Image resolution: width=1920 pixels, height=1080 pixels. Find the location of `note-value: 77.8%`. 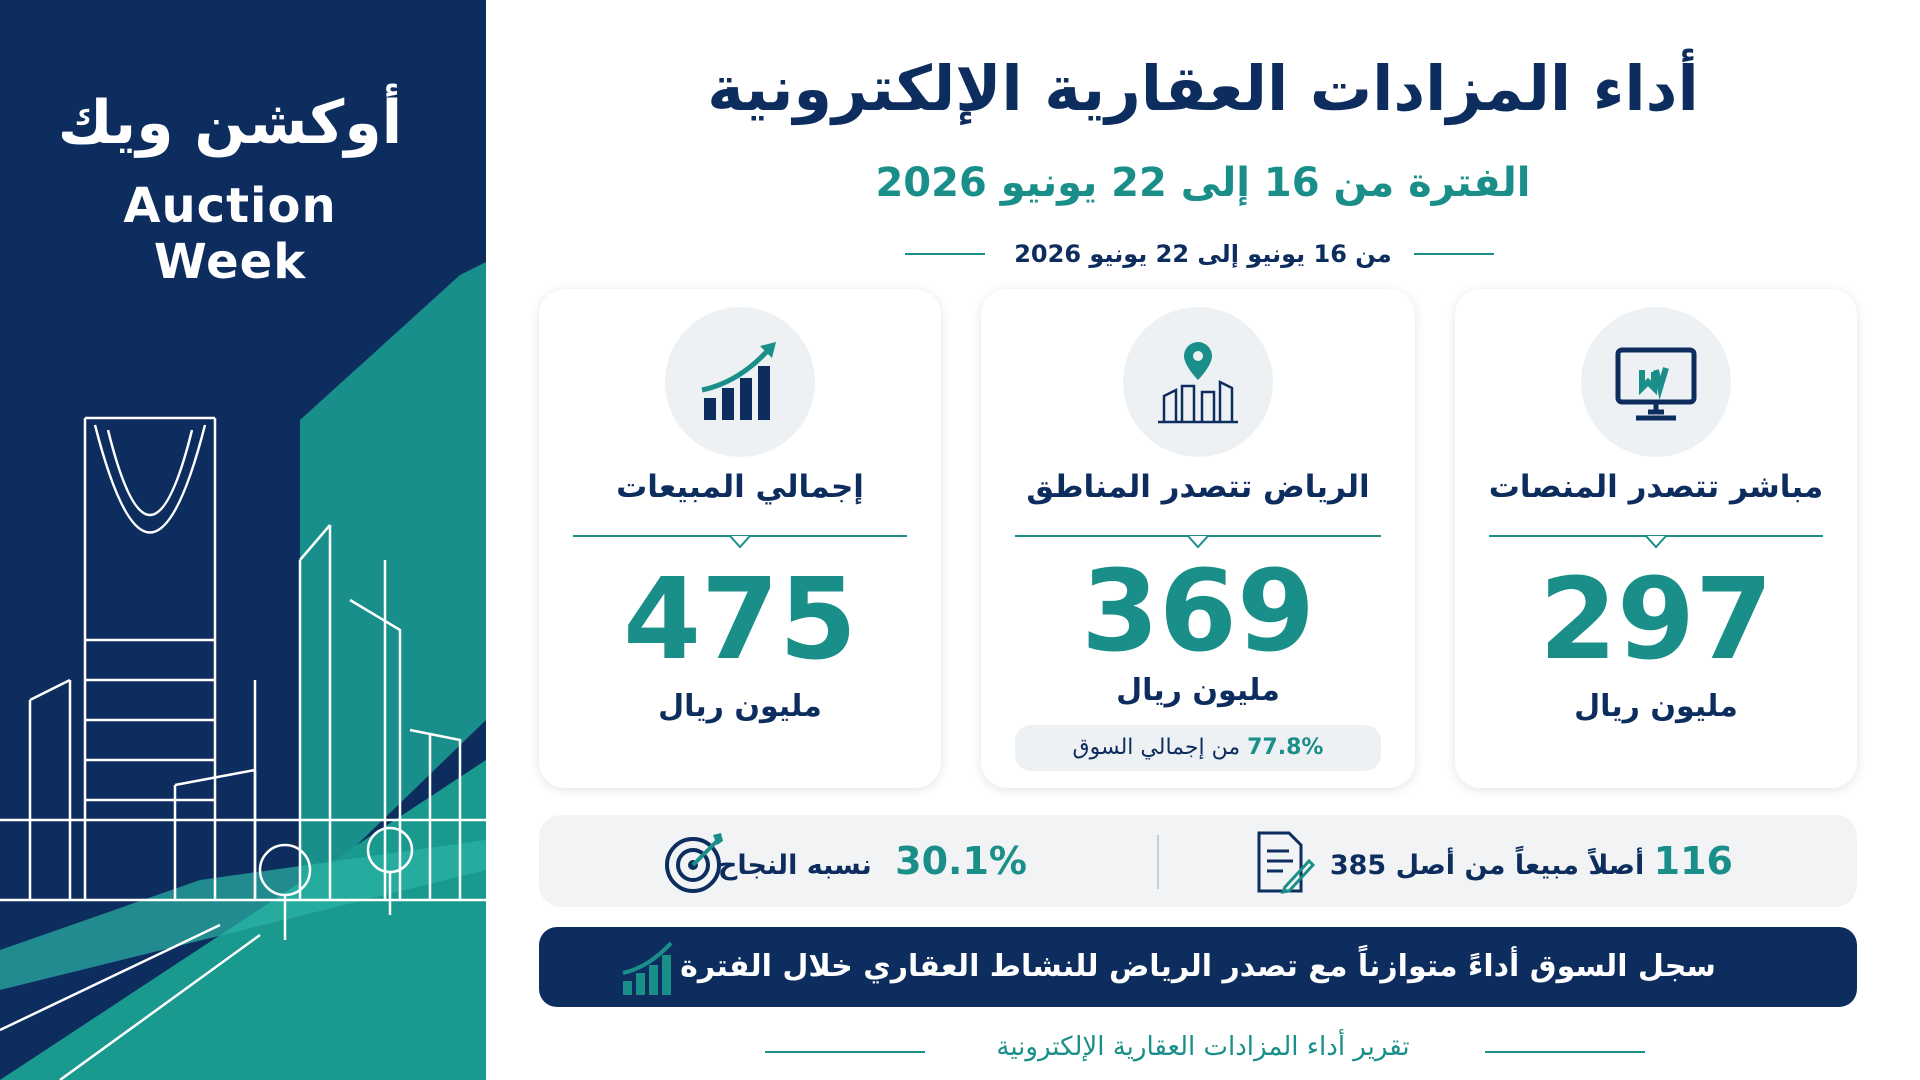

note-value: 77.8% is located at coordinates (1285, 747).